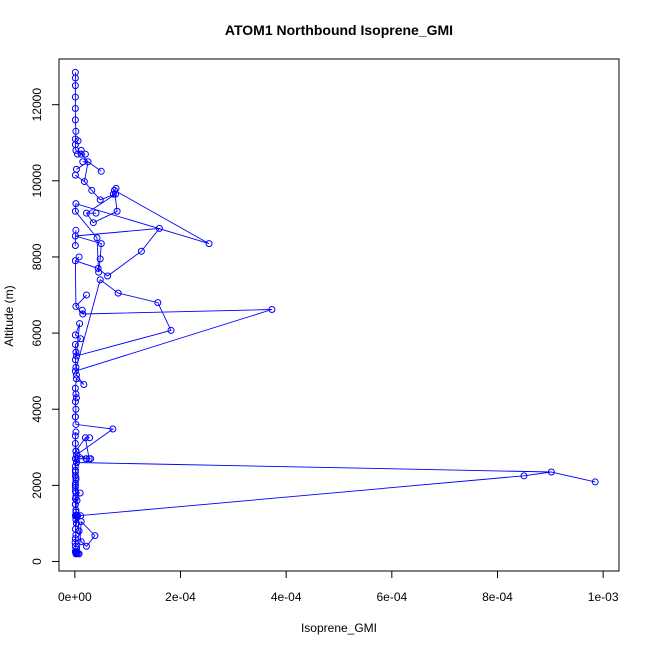 This screenshot has height=650, width=650. I want to click on x-axis-label: Isoprene_GMI, so click(339, 628).